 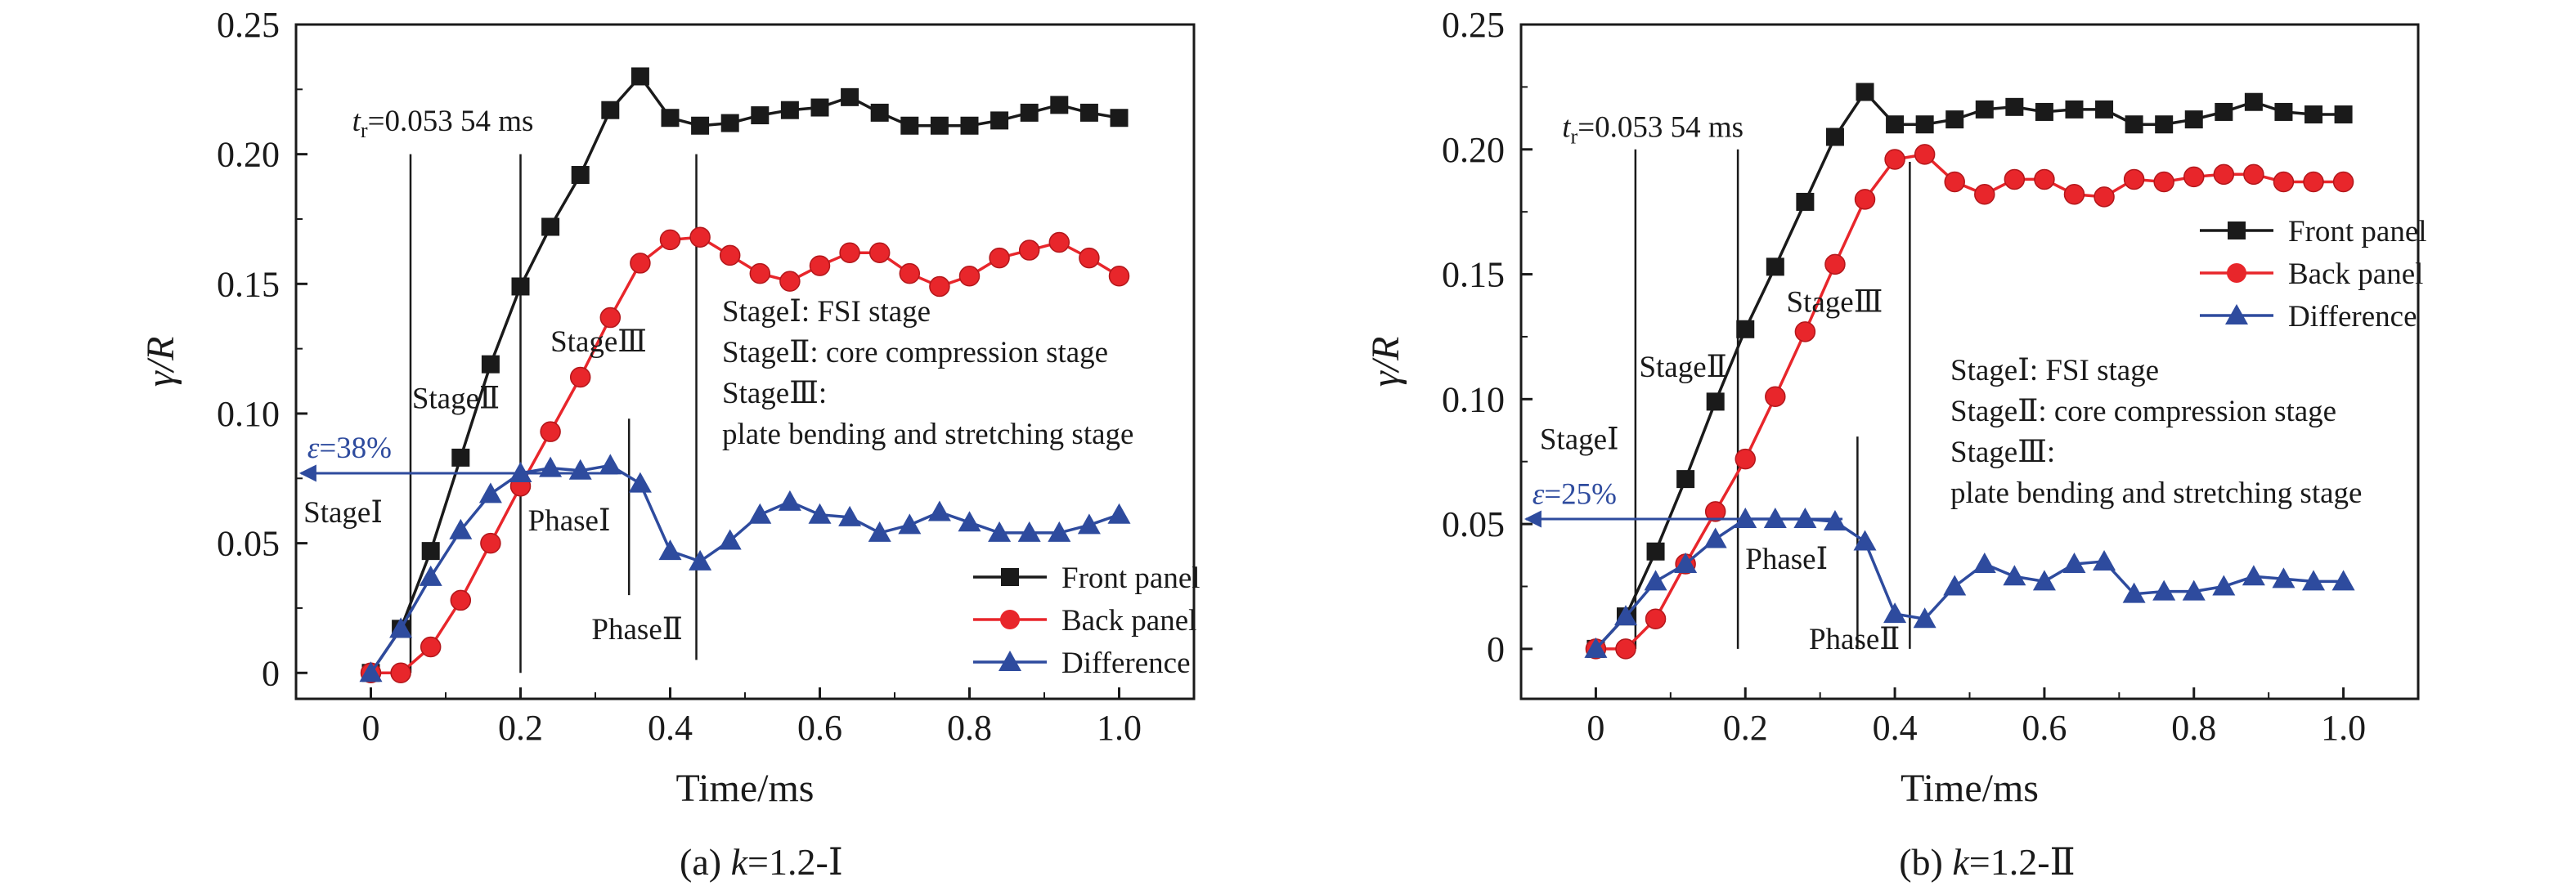 I want to click on x-axis-label: Time/ms, so click(x=1970, y=788).